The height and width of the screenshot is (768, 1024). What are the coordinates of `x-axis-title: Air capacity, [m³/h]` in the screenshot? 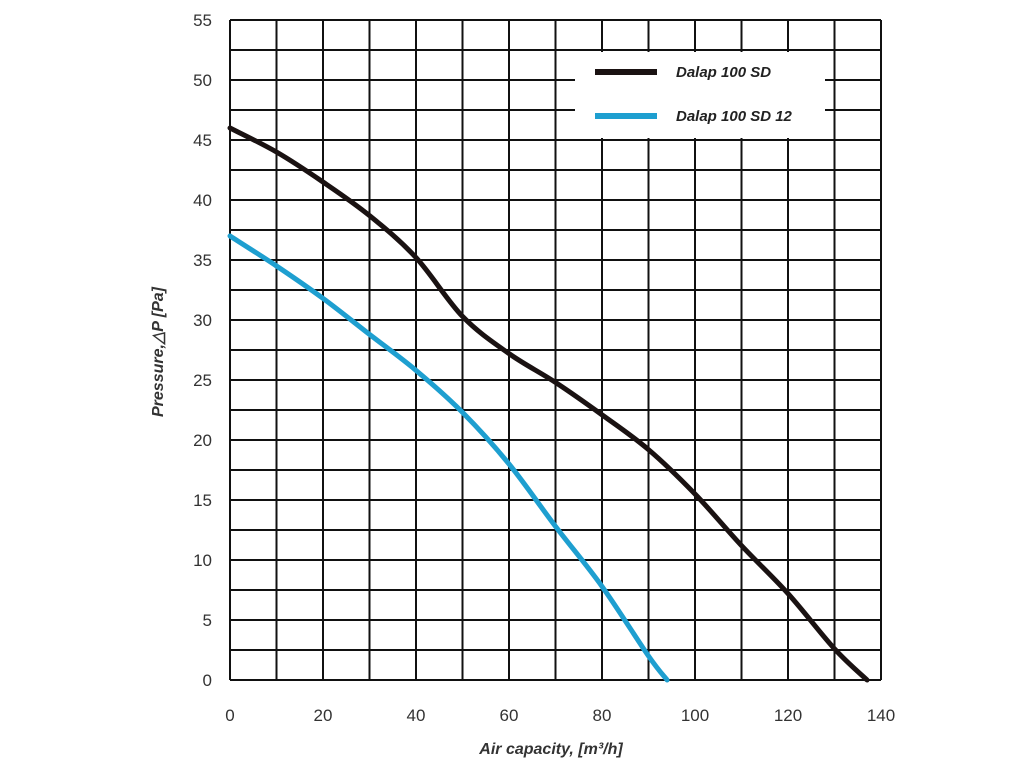 It's located at (550, 749).